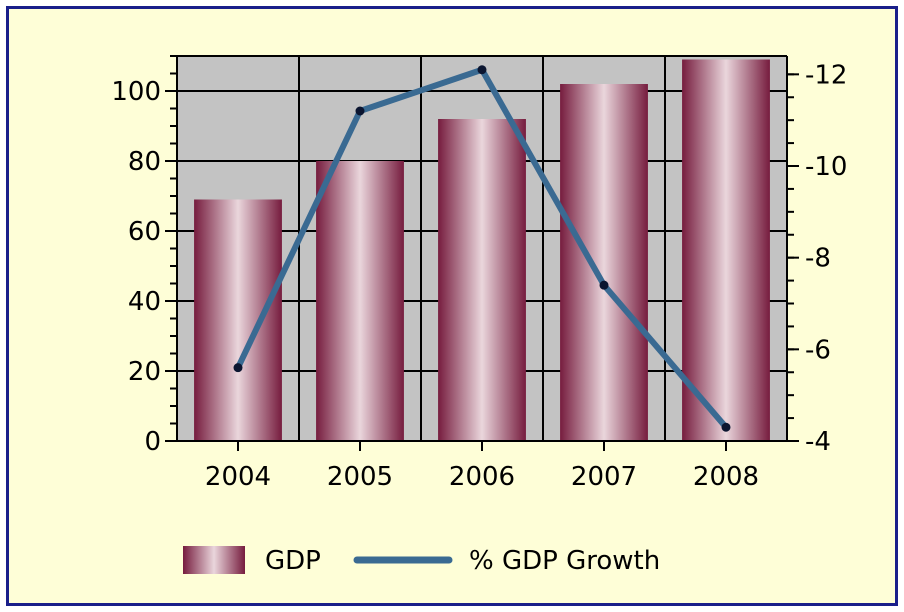 This screenshot has height=612, width=904. What do you see at coordinates (144, 302) in the screenshot?
I see `y-left-tick-label: 40` at bounding box center [144, 302].